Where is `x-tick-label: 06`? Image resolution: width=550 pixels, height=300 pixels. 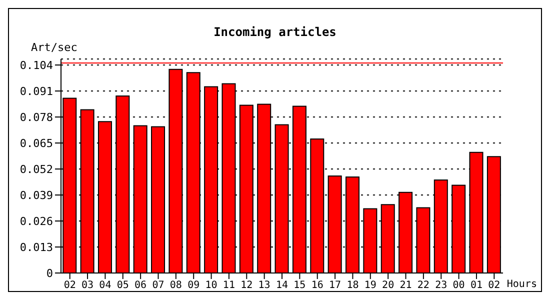
x-tick-label: 06 is located at coordinates (140, 286).